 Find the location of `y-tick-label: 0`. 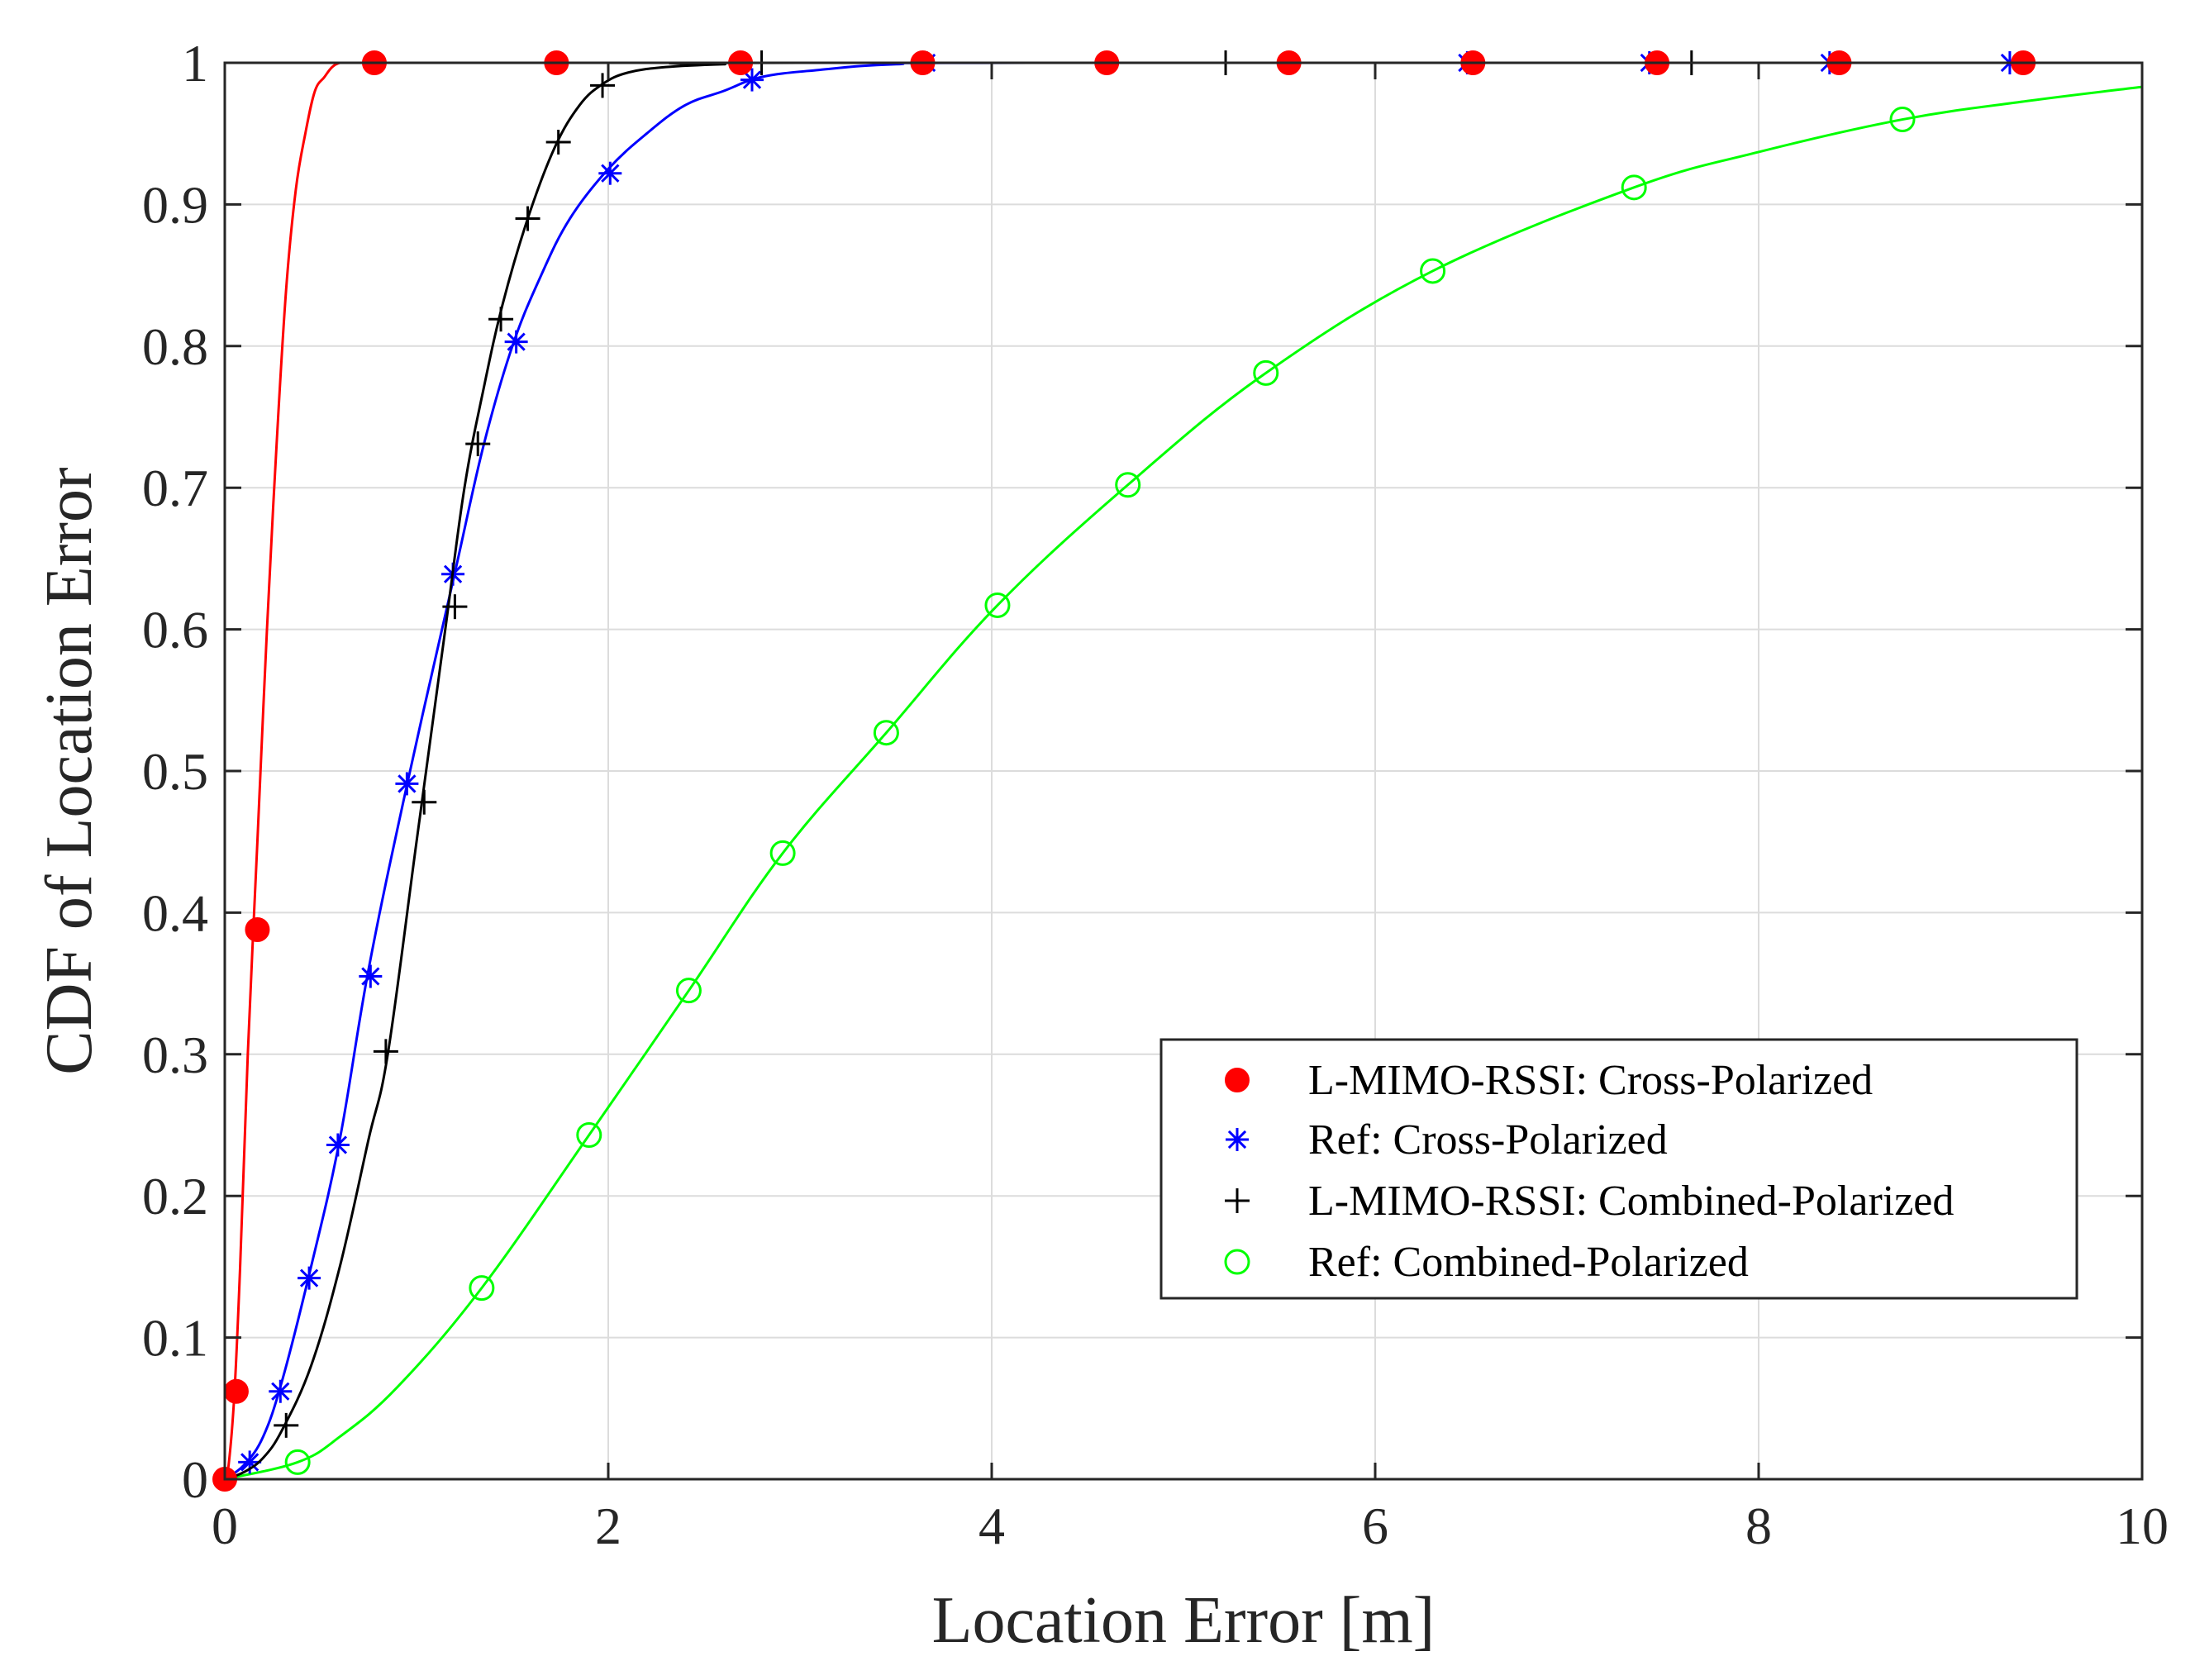

y-tick-label: 0 is located at coordinates (195, 1479).